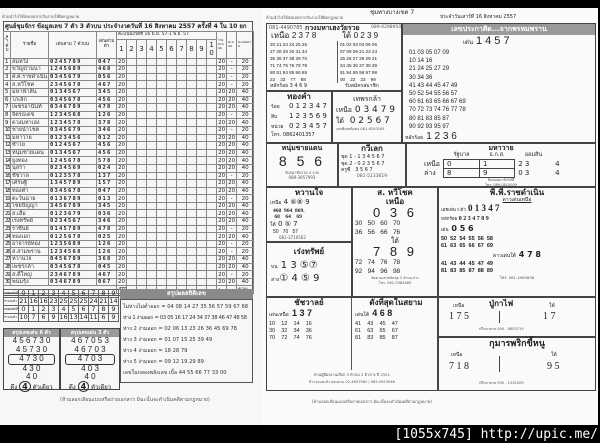 The width and height of the screenshot is (600, 443). Describe the element at coordinates (61, 309) in the screenshot. I see `digit-row: เลขเด่นตัวที่ 0 1 2 3 4 5 6 7 8 9` at that location.